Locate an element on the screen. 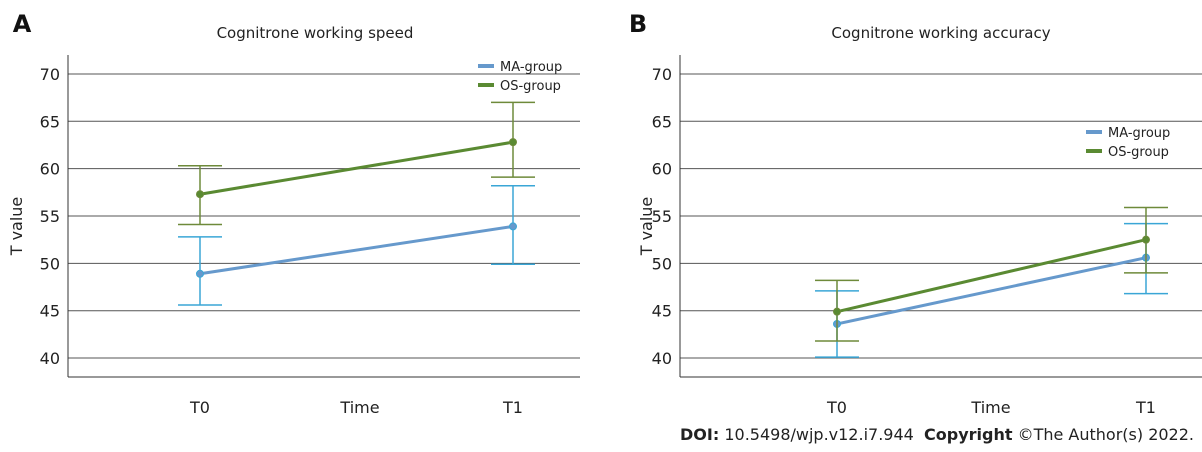 This screenshot has width=1202, height=452. doi-label: DOI: is located at coordinates (700, 434).